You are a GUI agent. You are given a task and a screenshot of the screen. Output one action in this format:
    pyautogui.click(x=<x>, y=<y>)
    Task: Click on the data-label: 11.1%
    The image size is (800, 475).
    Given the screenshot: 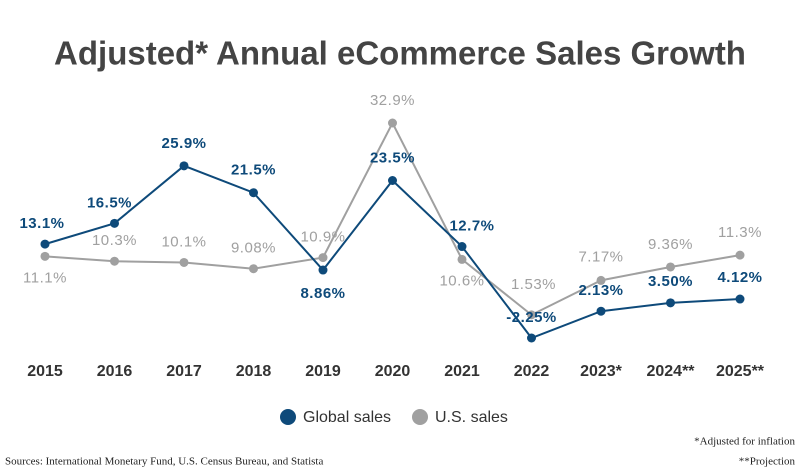 What is the action you would take?
    pyautogui.click(x=45, y=277)
    